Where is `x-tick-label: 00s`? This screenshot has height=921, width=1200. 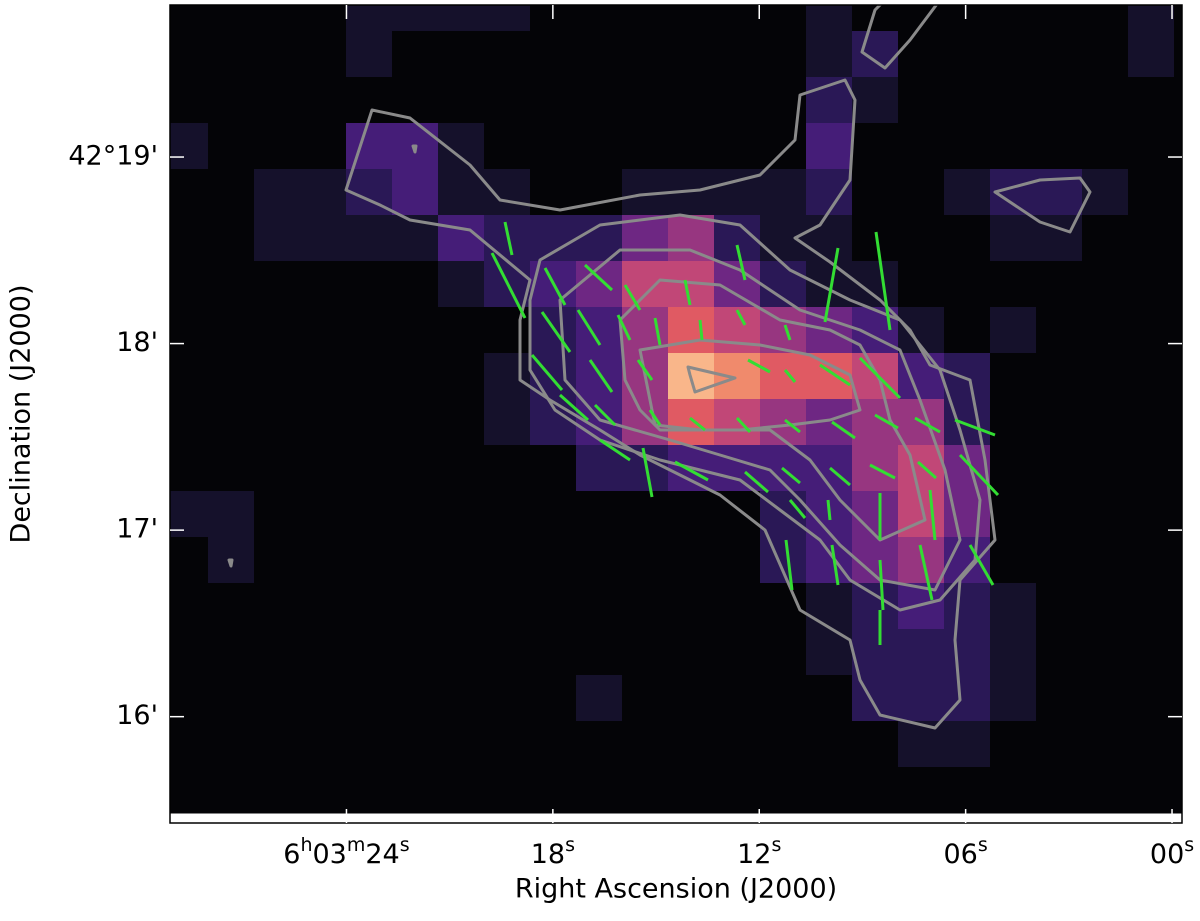
x-tick-label: 00s is located at coordinates (1172, 852).